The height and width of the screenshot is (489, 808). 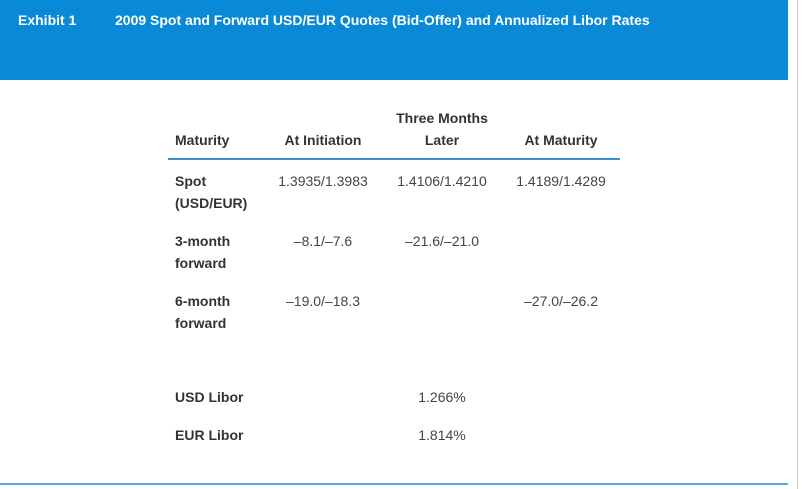 What do you see at coordinates (323, 140) in the screenshot?
I see `column-header: At Initiation` at bounding box center [323, 140].